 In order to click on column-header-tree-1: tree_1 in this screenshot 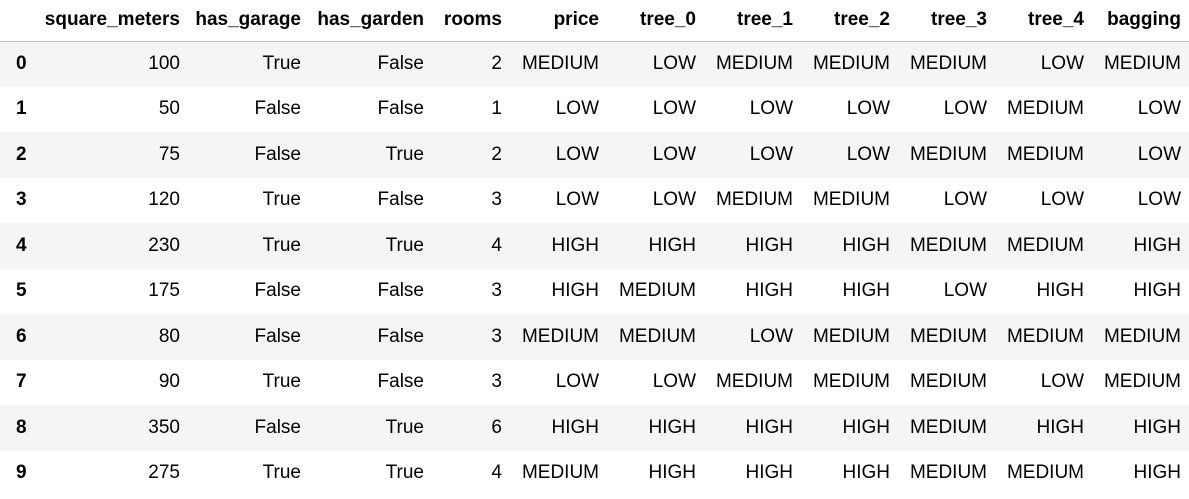, I will do `click(765, 20)`.